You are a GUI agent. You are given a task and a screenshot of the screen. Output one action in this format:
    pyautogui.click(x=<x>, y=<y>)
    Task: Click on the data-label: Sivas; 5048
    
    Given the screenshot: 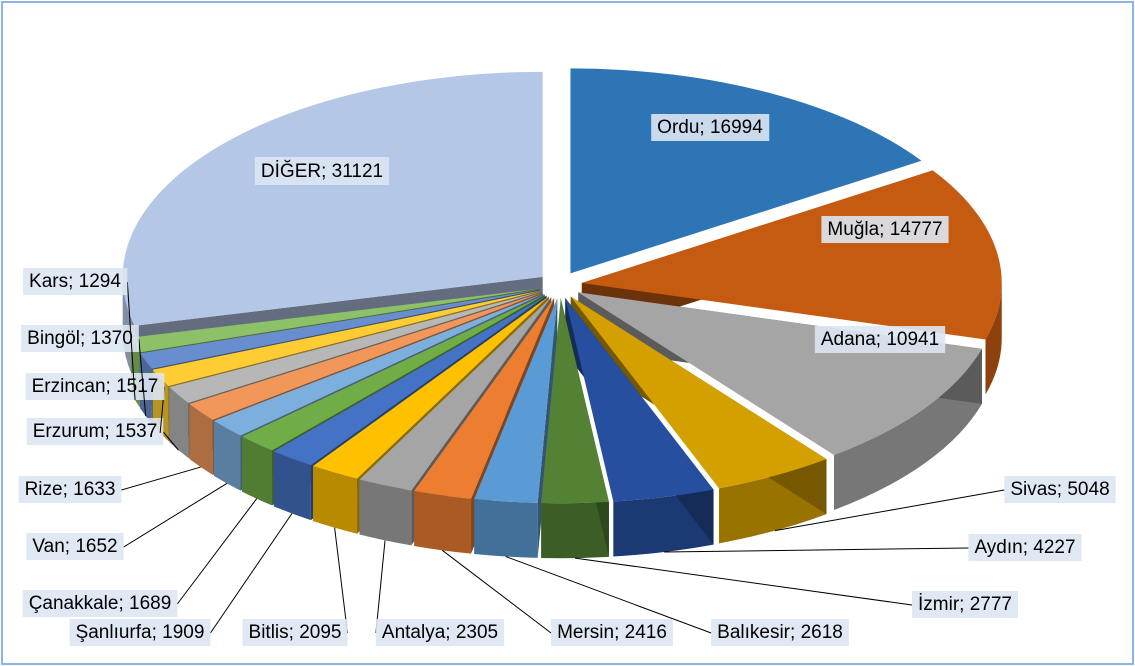 What is the action you would take?
    pyautogui.click(x=1059, y=489)
    